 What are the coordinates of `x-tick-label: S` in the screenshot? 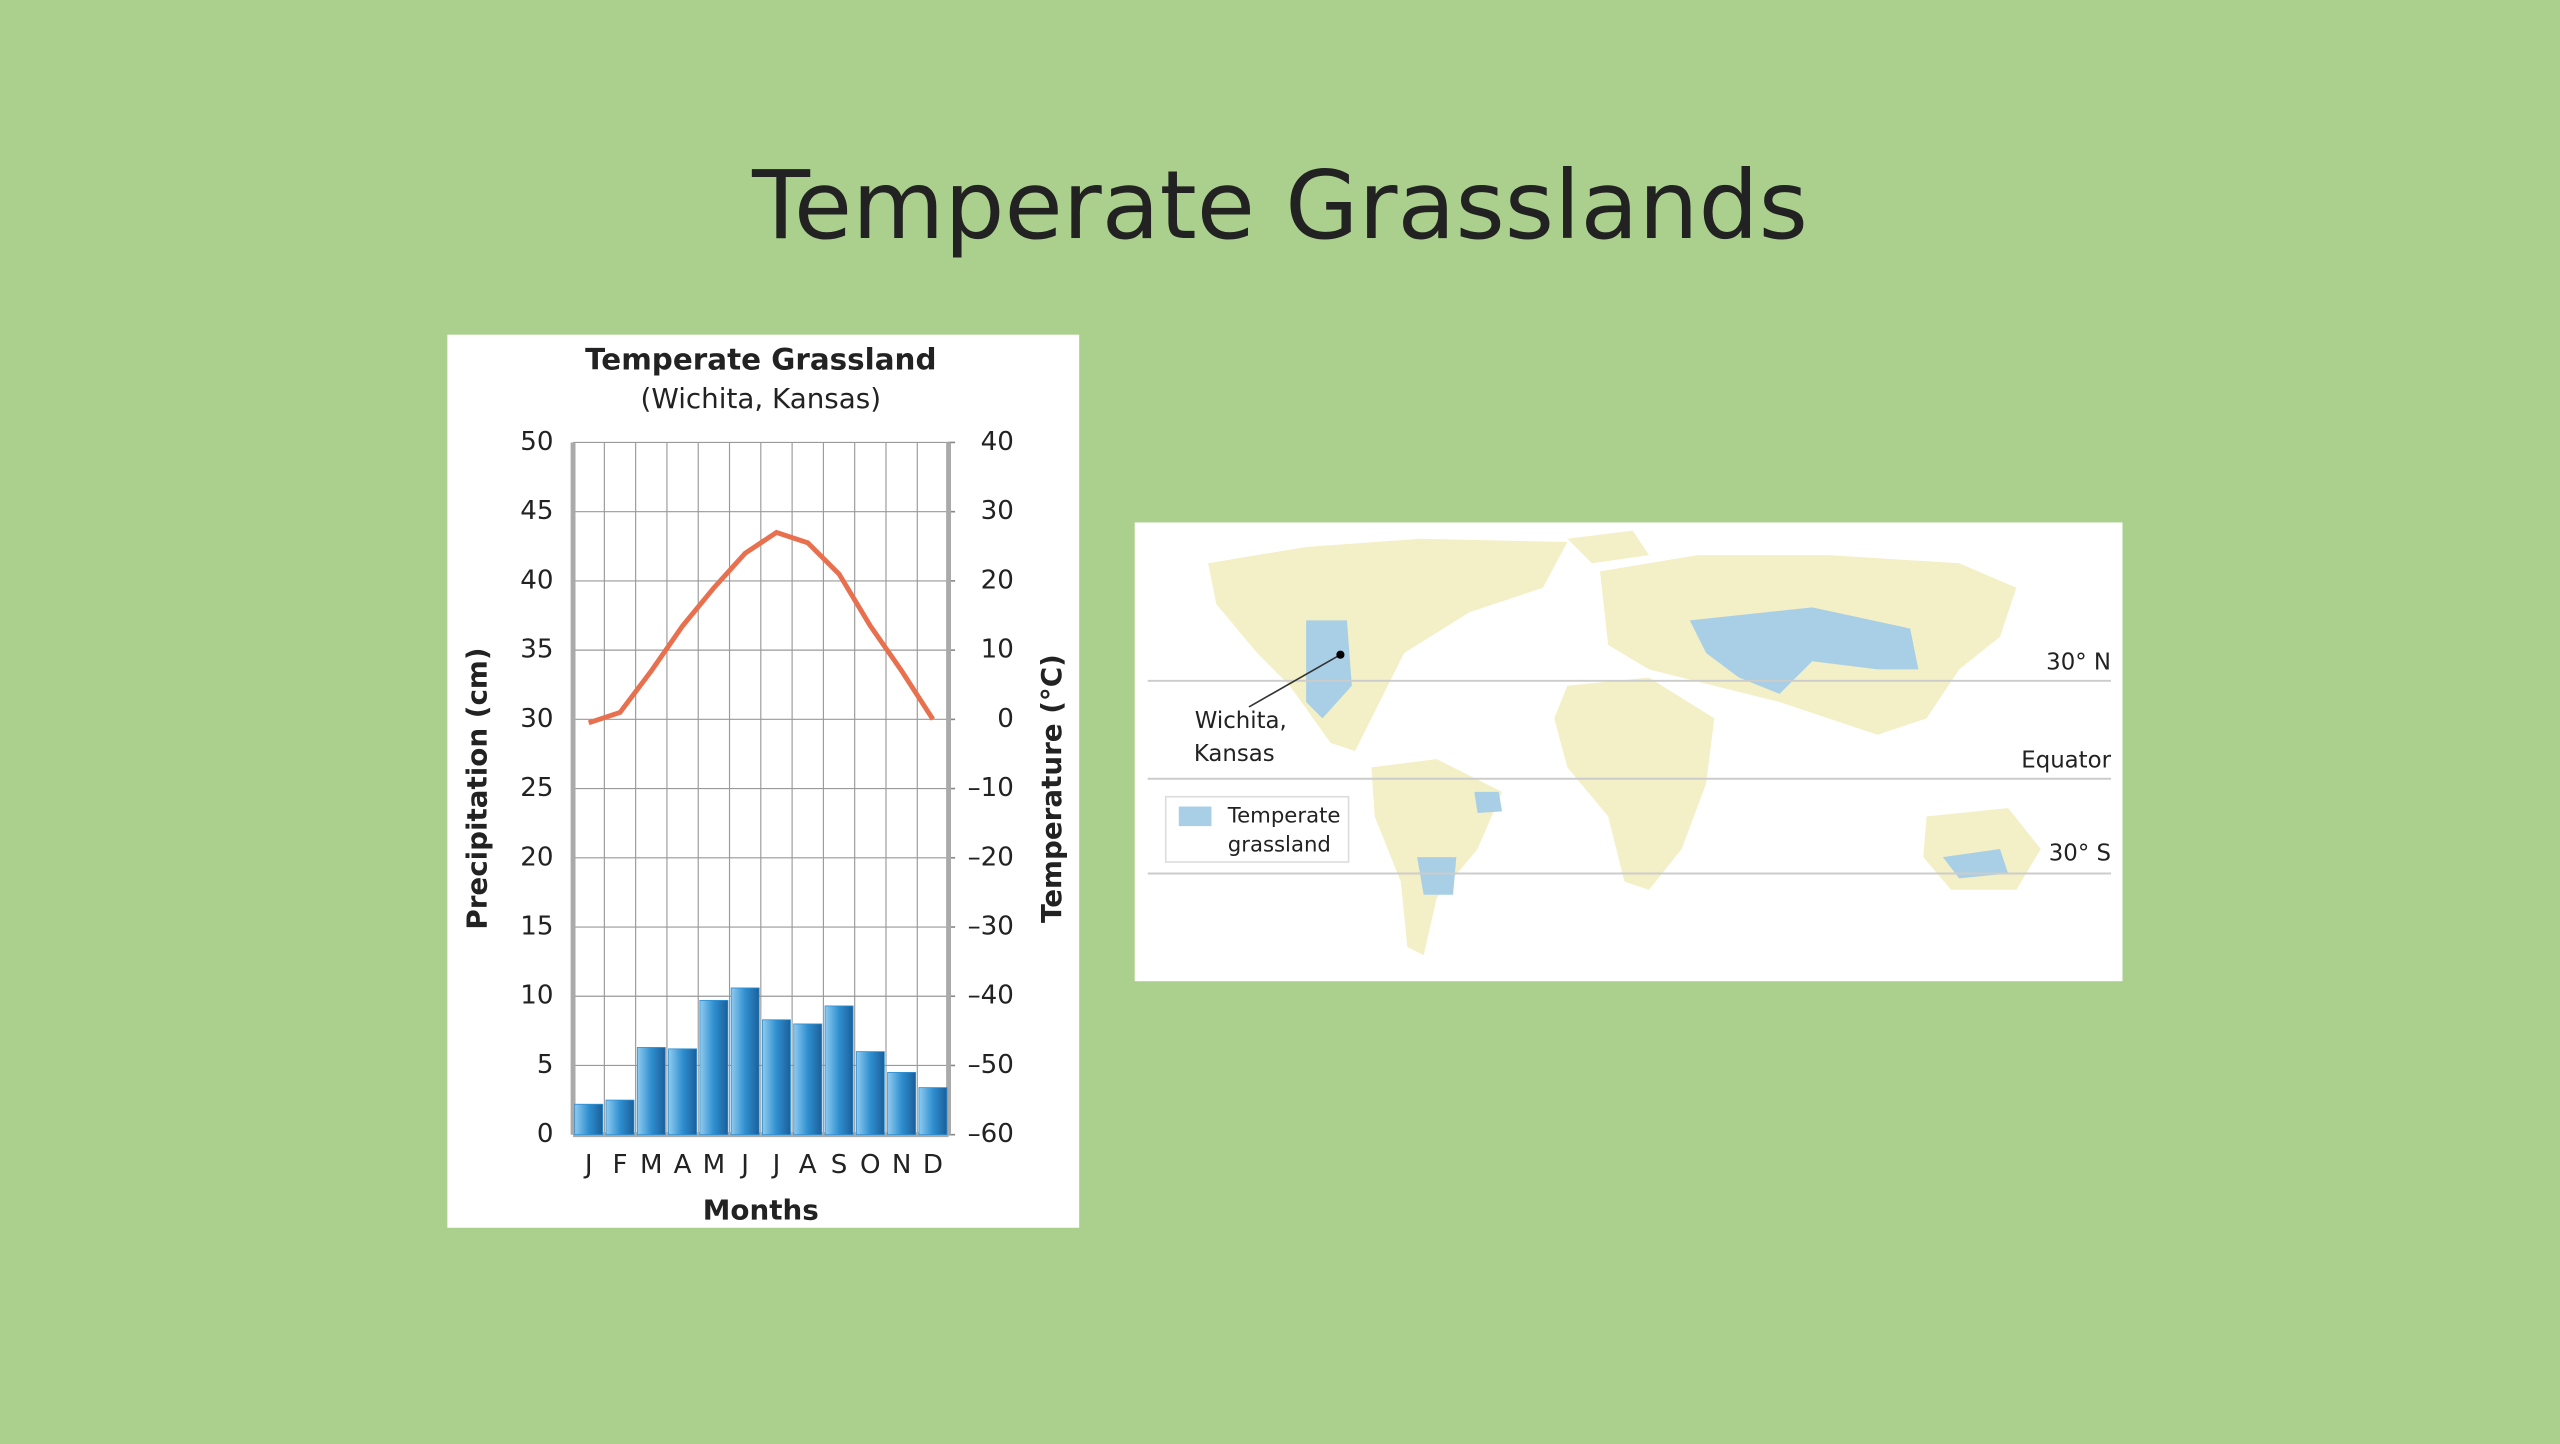 It's located at (839, 1165).